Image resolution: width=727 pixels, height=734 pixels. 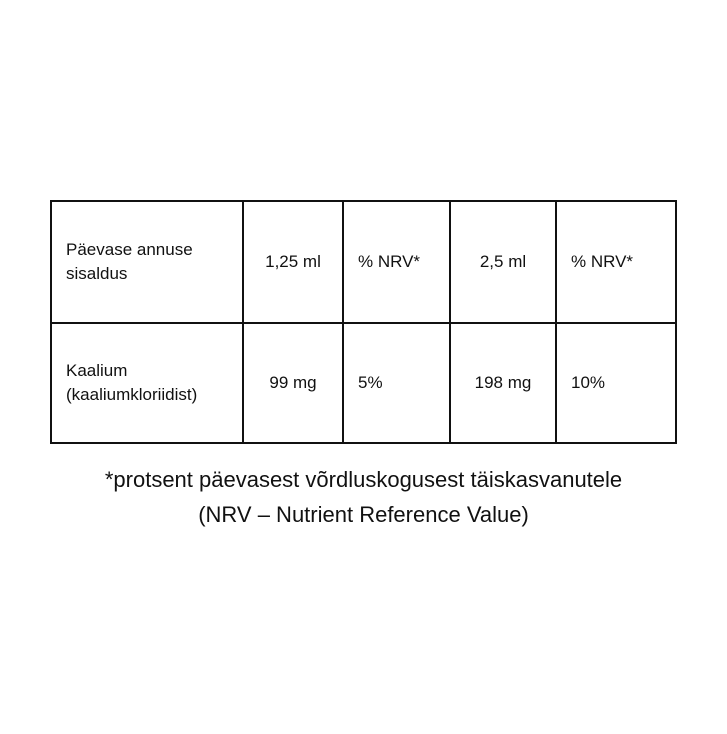 I want to click on header-cell: 1,25 ml, so click(x=293, y=262).